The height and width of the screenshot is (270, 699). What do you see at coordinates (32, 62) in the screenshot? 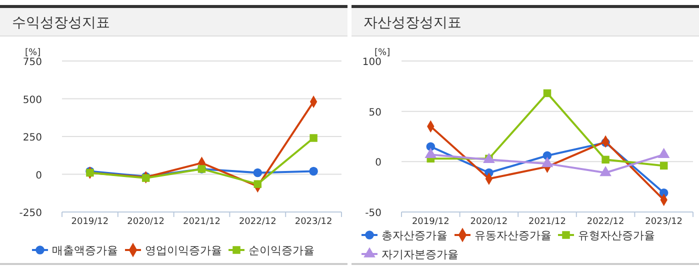
I see `y-tick-label: 750` at bounding box center [32, 62].